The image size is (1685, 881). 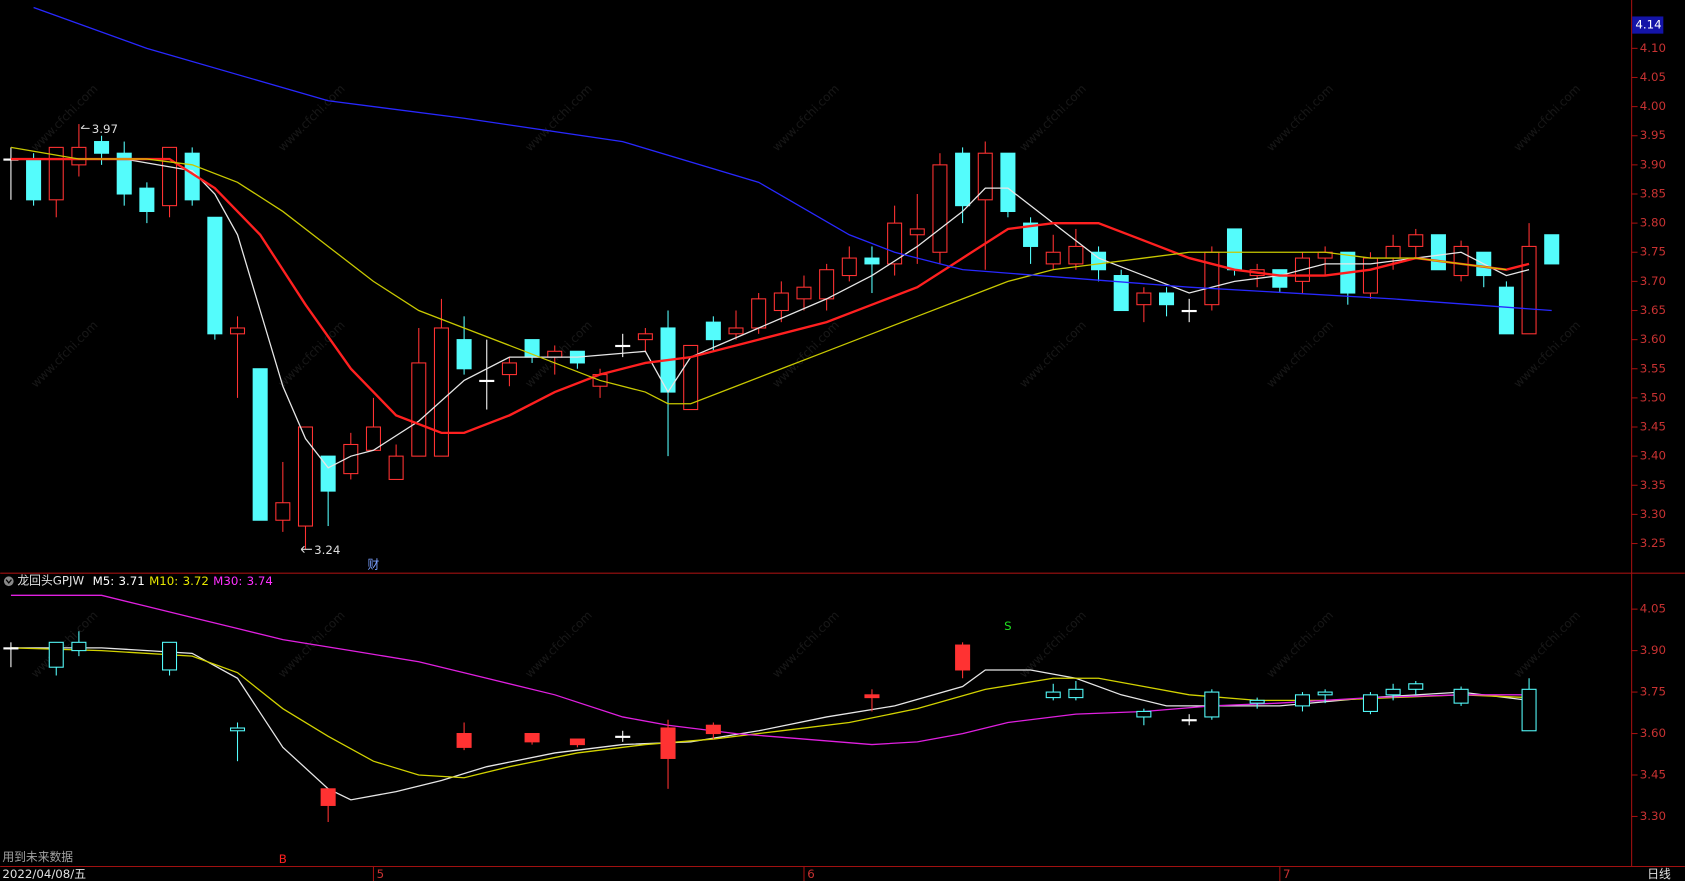 I want to click on last-price-box, so click(x=1648, y=25).